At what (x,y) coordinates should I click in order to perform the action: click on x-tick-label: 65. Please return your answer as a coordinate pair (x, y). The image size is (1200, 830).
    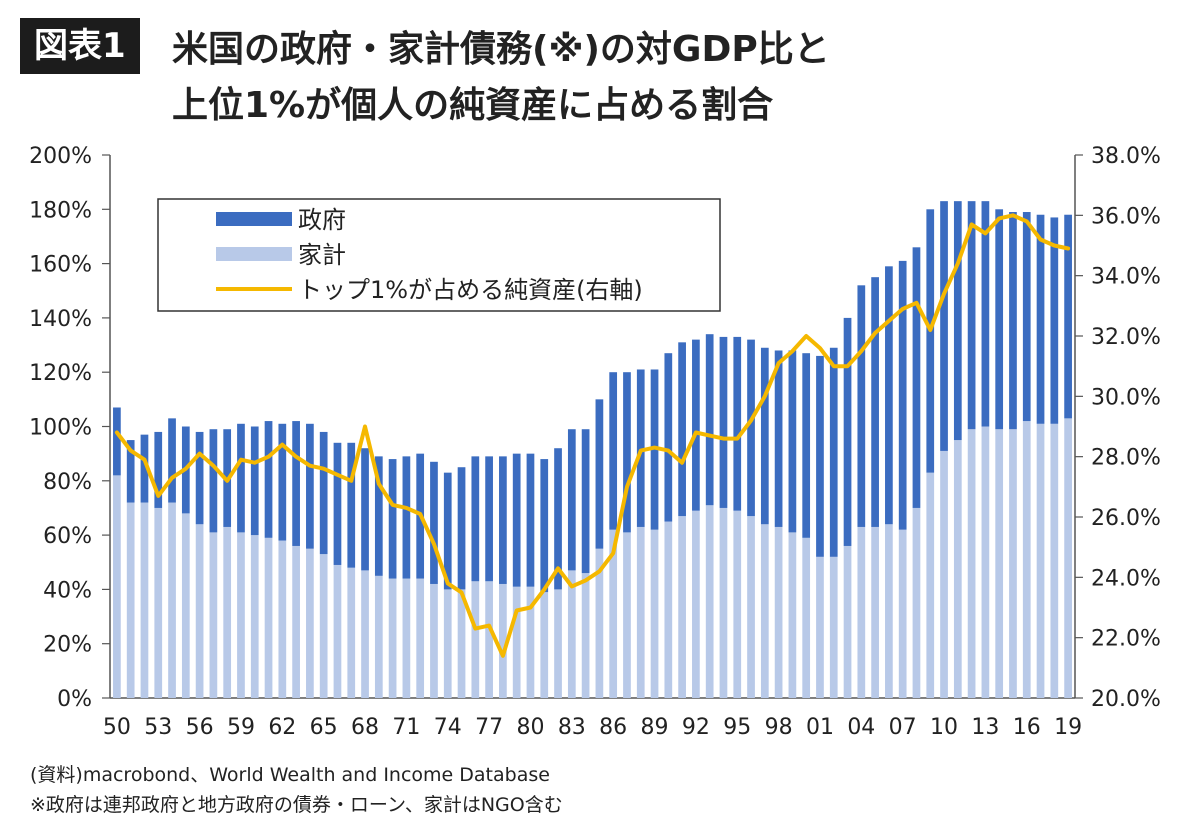
    Looking at the image, I should click on (324, 727).